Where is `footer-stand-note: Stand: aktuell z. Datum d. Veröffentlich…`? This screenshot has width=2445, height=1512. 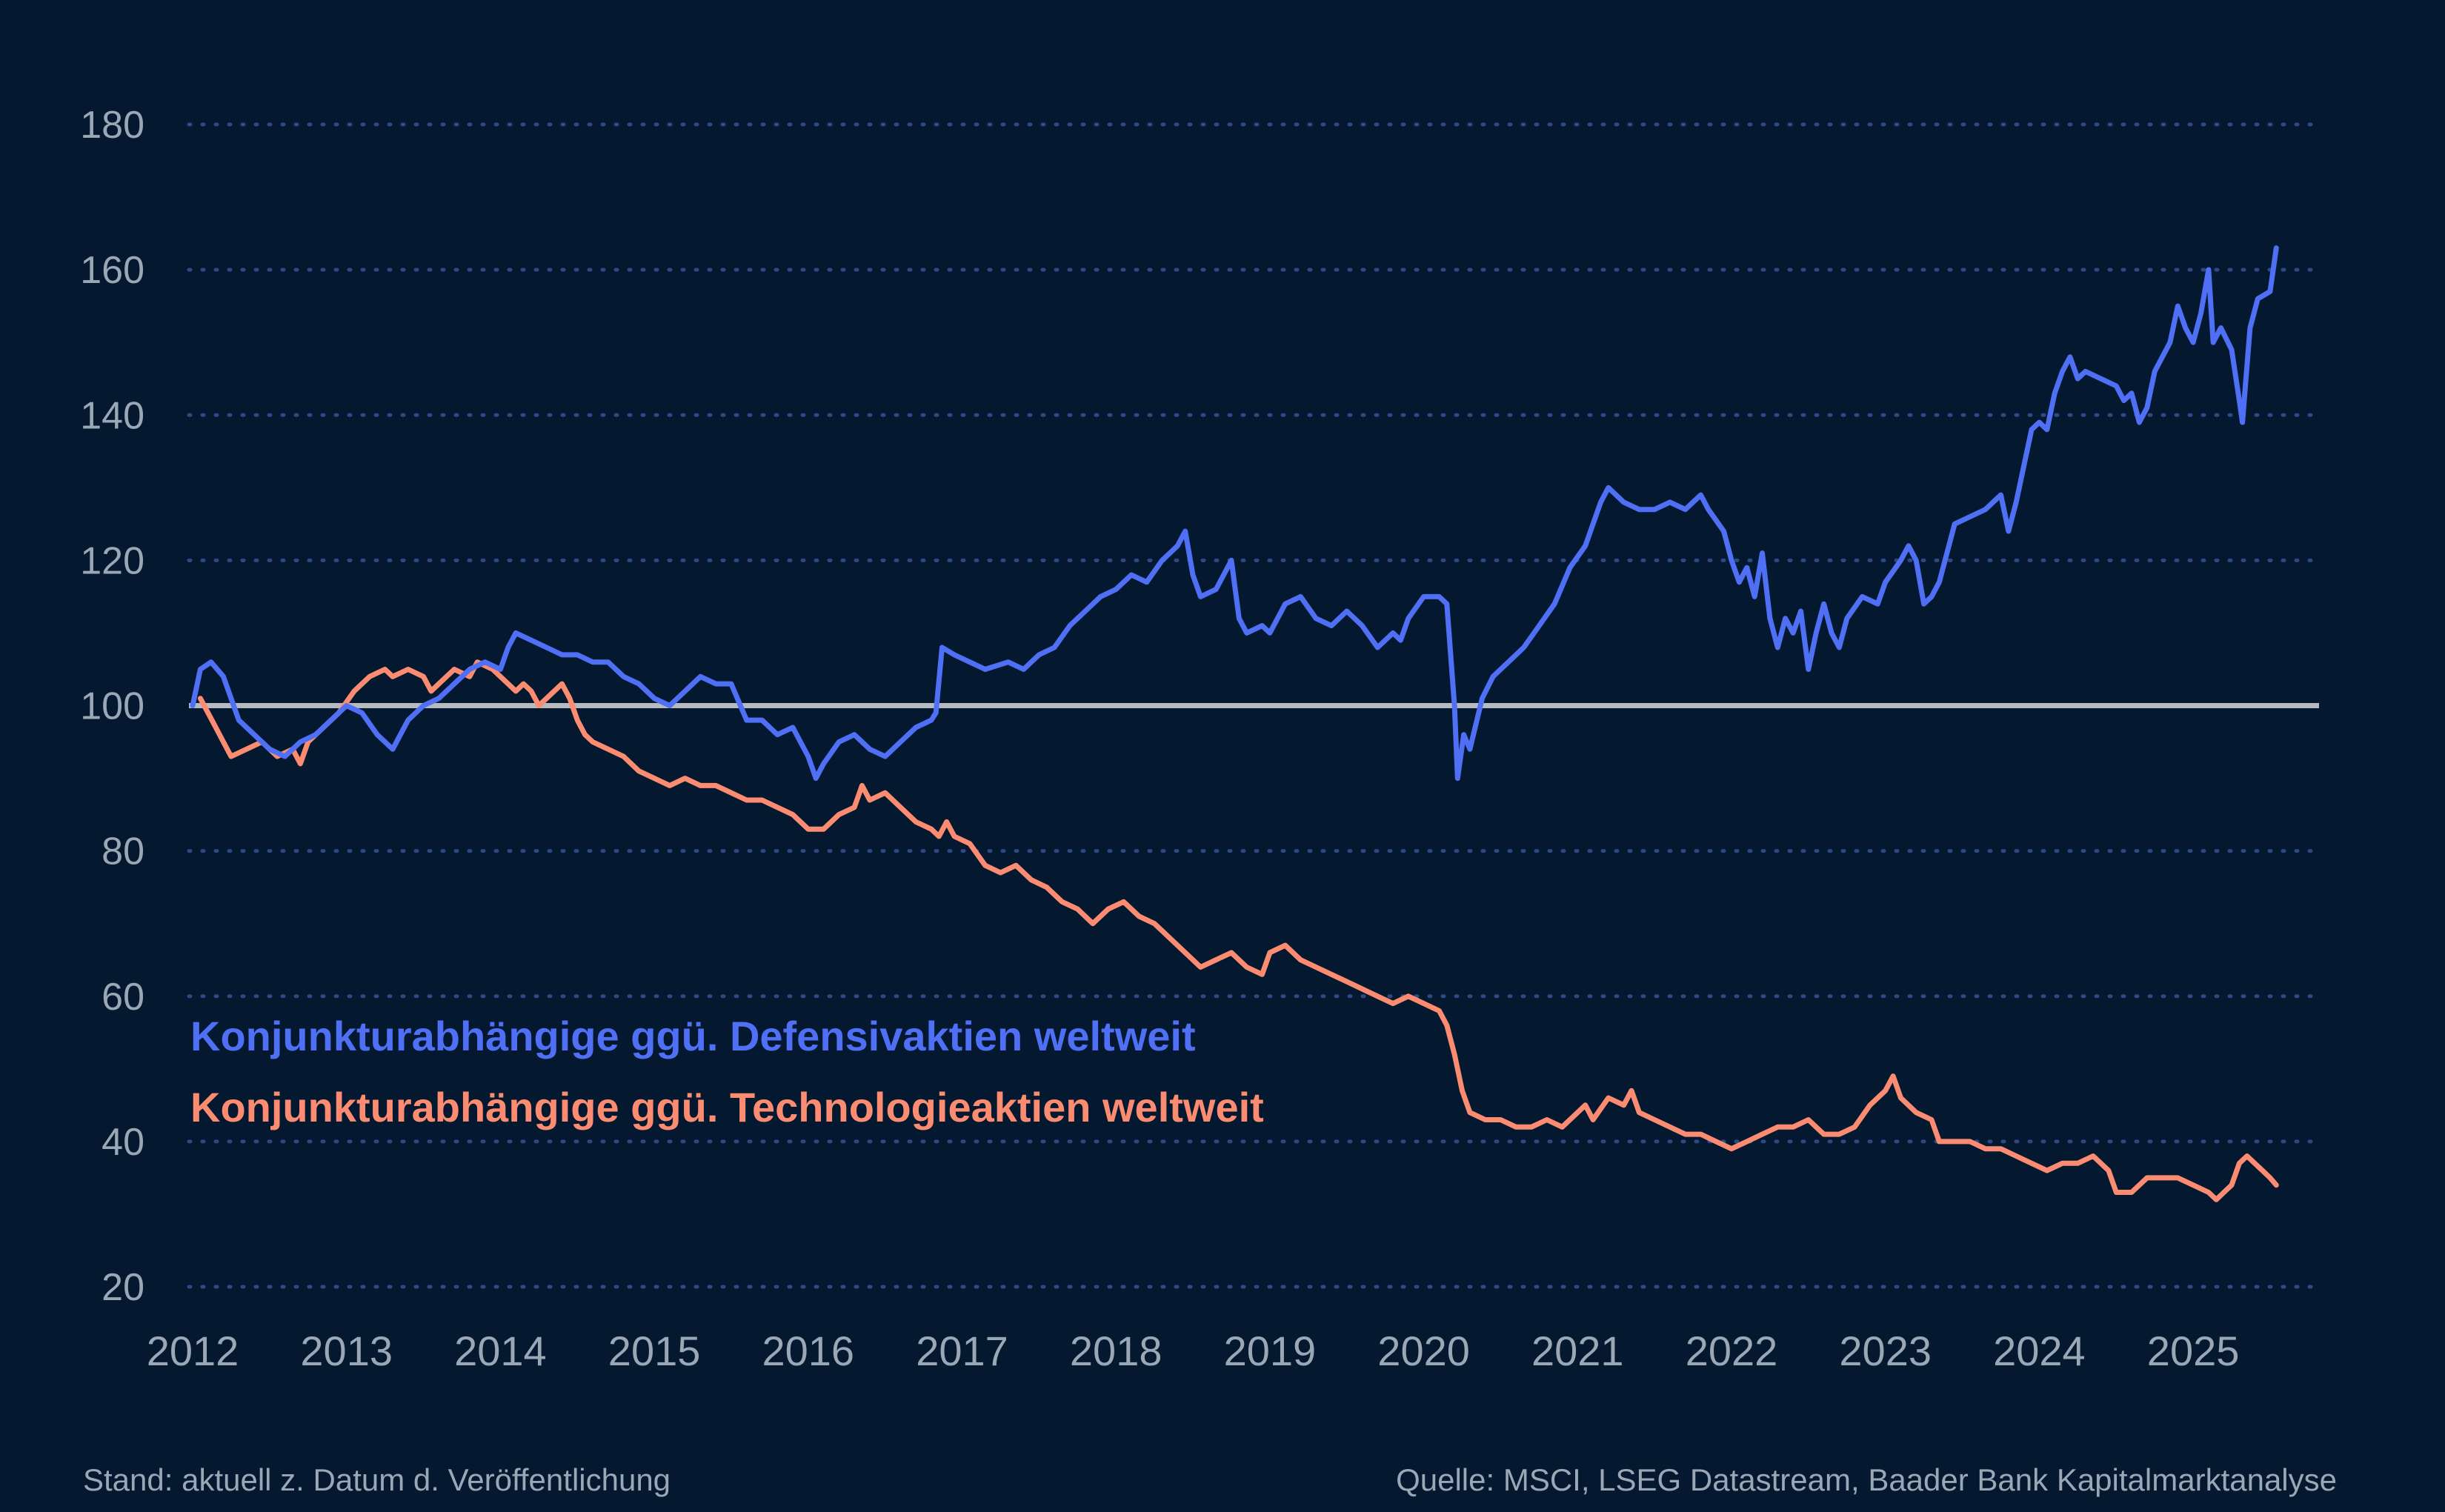
footer-stand-note: Stand: aktuell z. Datum d. Veröffentlich… is located at coordinates (377, 1479).